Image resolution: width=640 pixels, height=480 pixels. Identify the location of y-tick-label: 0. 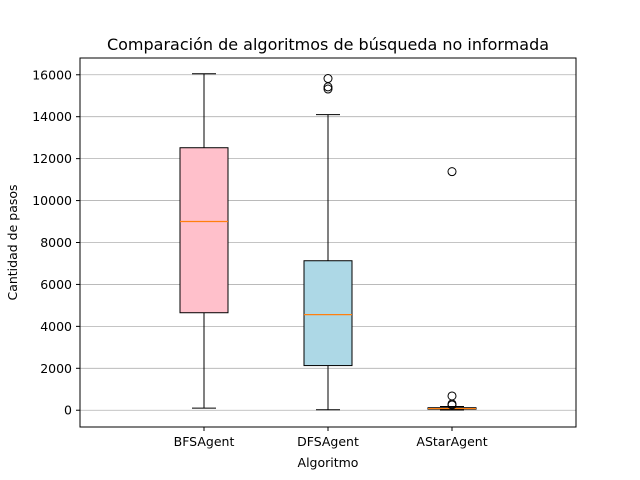
(68, 410).